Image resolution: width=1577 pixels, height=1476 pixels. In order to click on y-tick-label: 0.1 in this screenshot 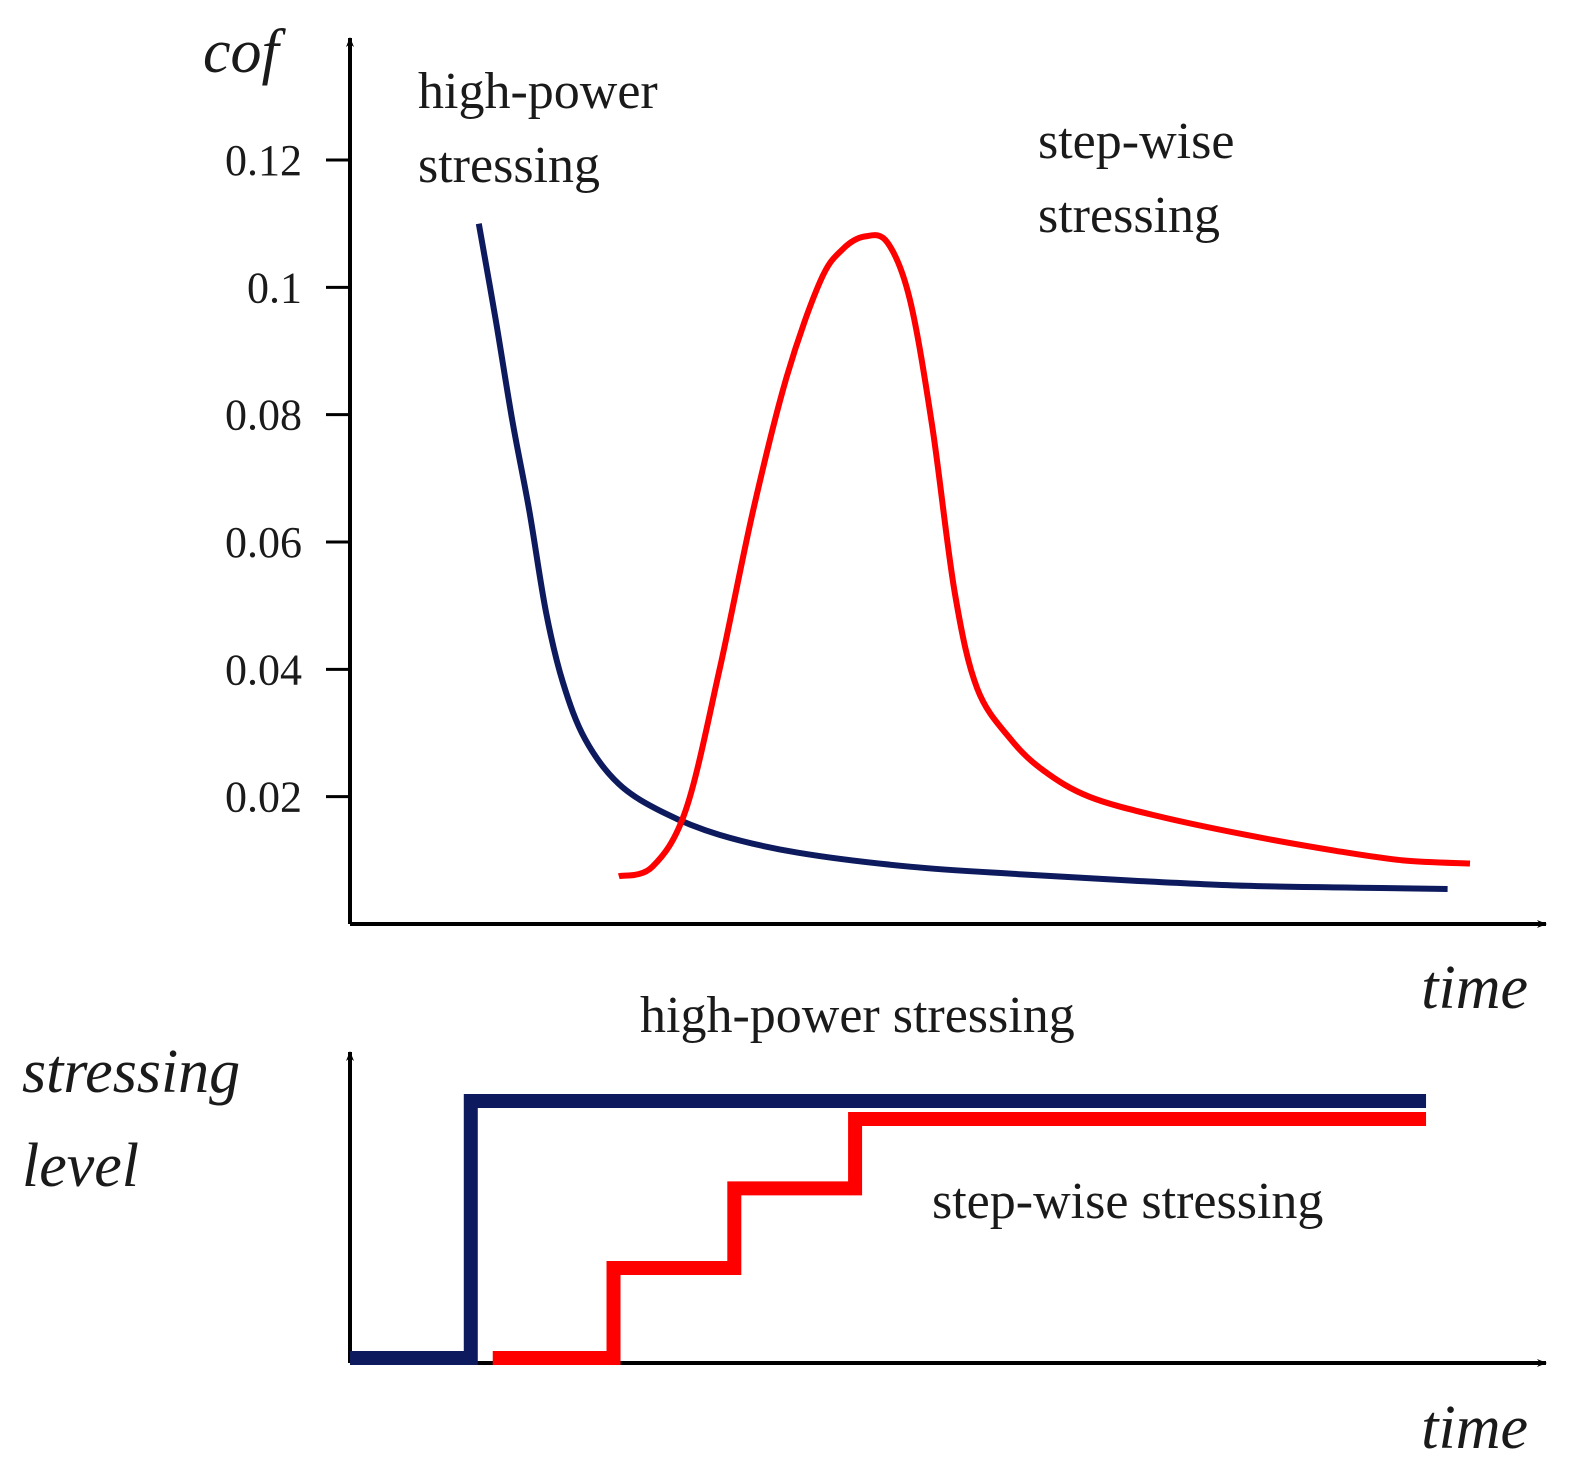, I will do `click(274, 287)`.